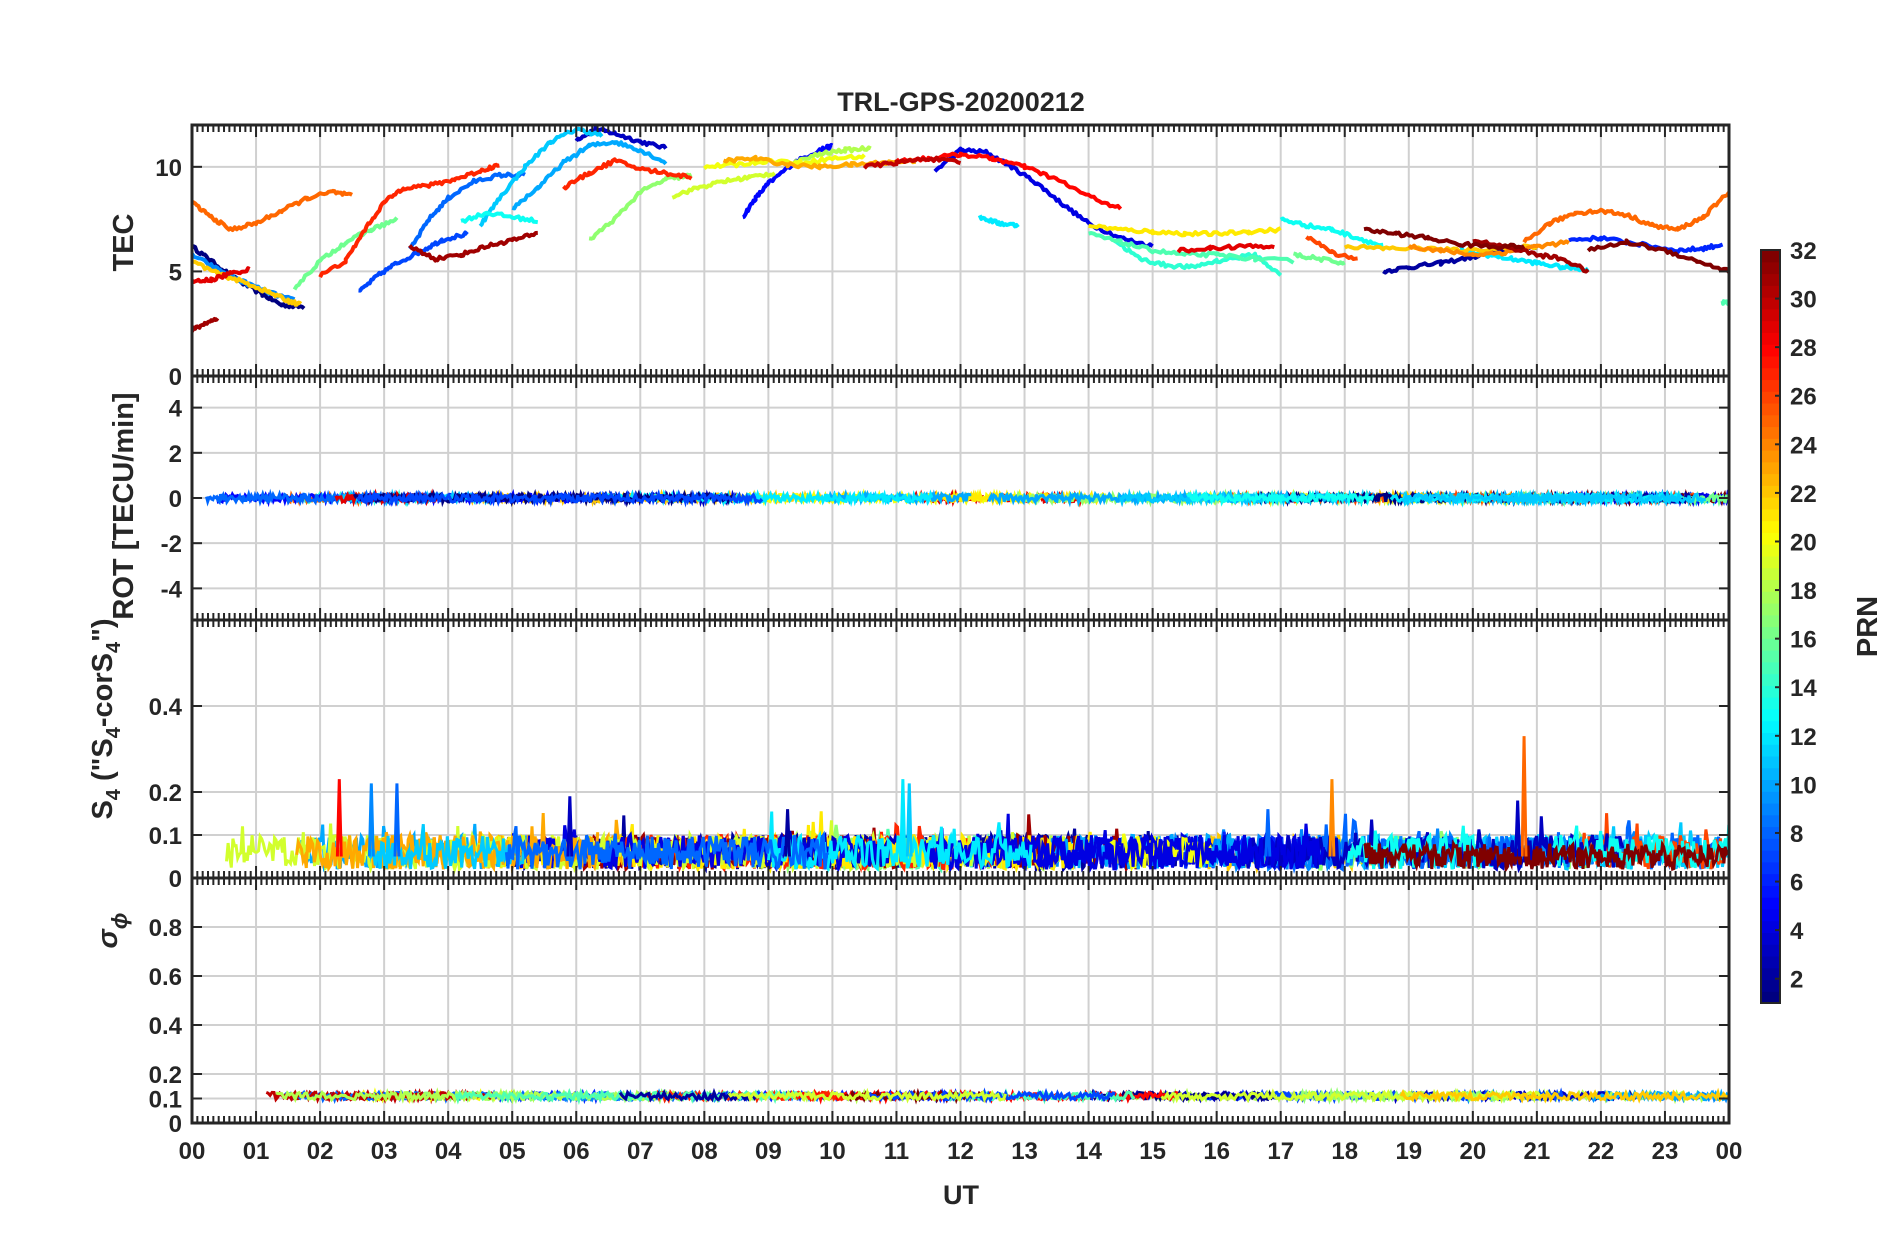 The image size is (1902, 1241). What do you see at coordinates (1803, 348) in the screenshot?
I see `colorbar-tick-label: 28` at bounding box center [1803, 348].